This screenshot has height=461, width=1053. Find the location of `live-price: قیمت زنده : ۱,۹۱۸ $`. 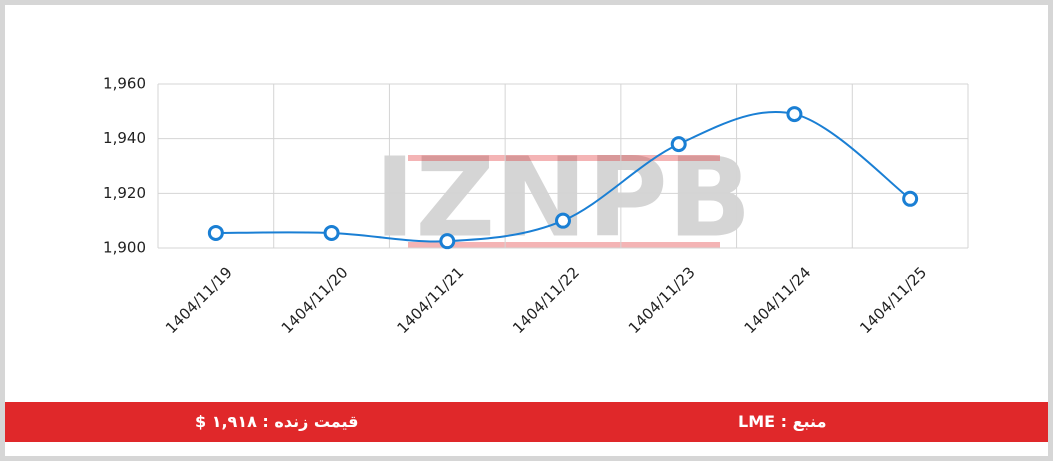

live-price: قیمت زنده : ۱,۹۱۸ $ is located at coordinates (277, 421).